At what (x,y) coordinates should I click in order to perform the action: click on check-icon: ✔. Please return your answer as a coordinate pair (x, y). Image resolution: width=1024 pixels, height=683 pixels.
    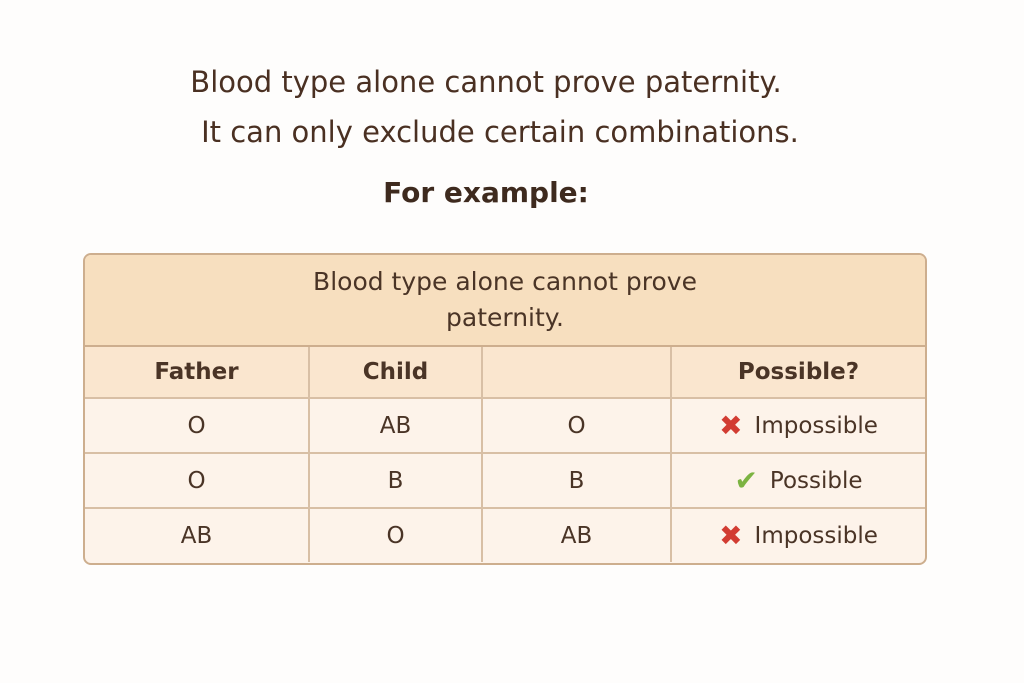
    Looking at the image, I should click on (746, 480).